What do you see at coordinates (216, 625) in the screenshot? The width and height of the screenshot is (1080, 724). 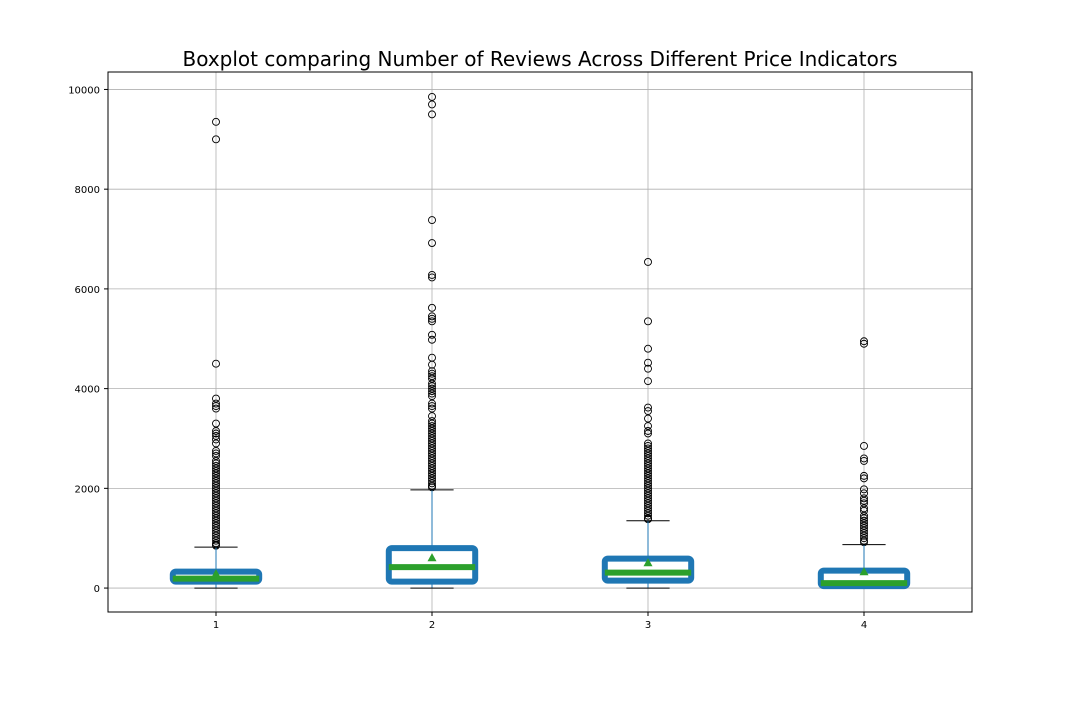 I see `x-tick-label: 1` at bounding box center [216, 625].